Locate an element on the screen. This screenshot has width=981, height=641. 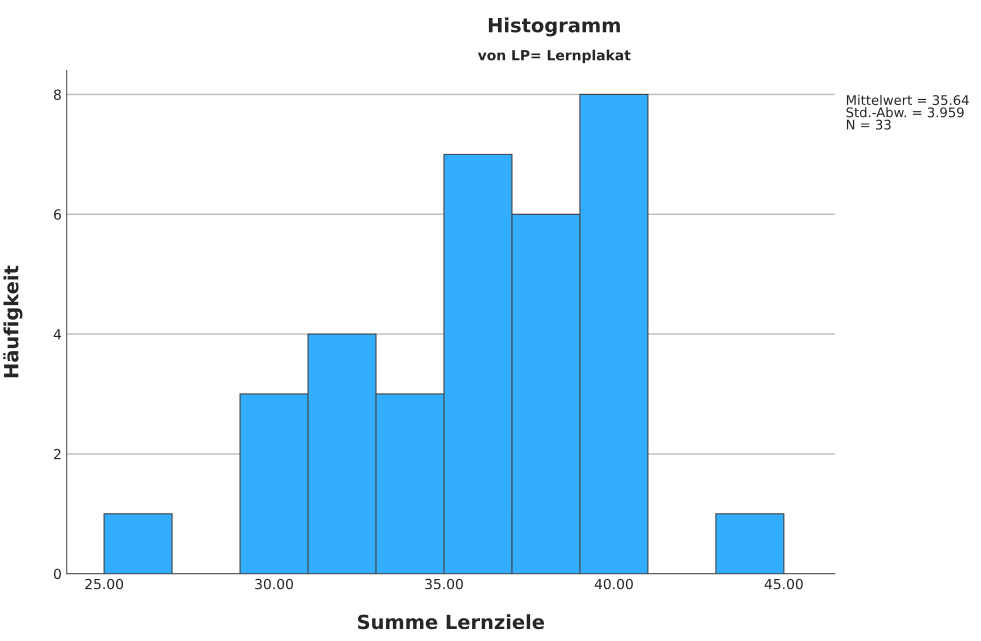
y-tick-label: 0 is located at coordinates (57, 574).